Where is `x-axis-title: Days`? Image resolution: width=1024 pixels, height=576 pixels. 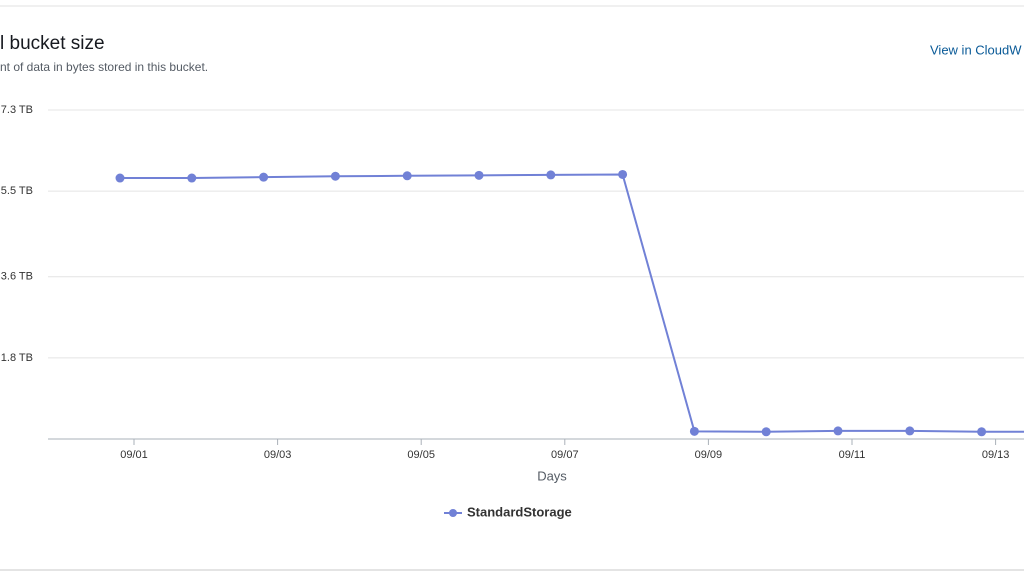 x-axis-title: Days is located at coordinates (552, 475).